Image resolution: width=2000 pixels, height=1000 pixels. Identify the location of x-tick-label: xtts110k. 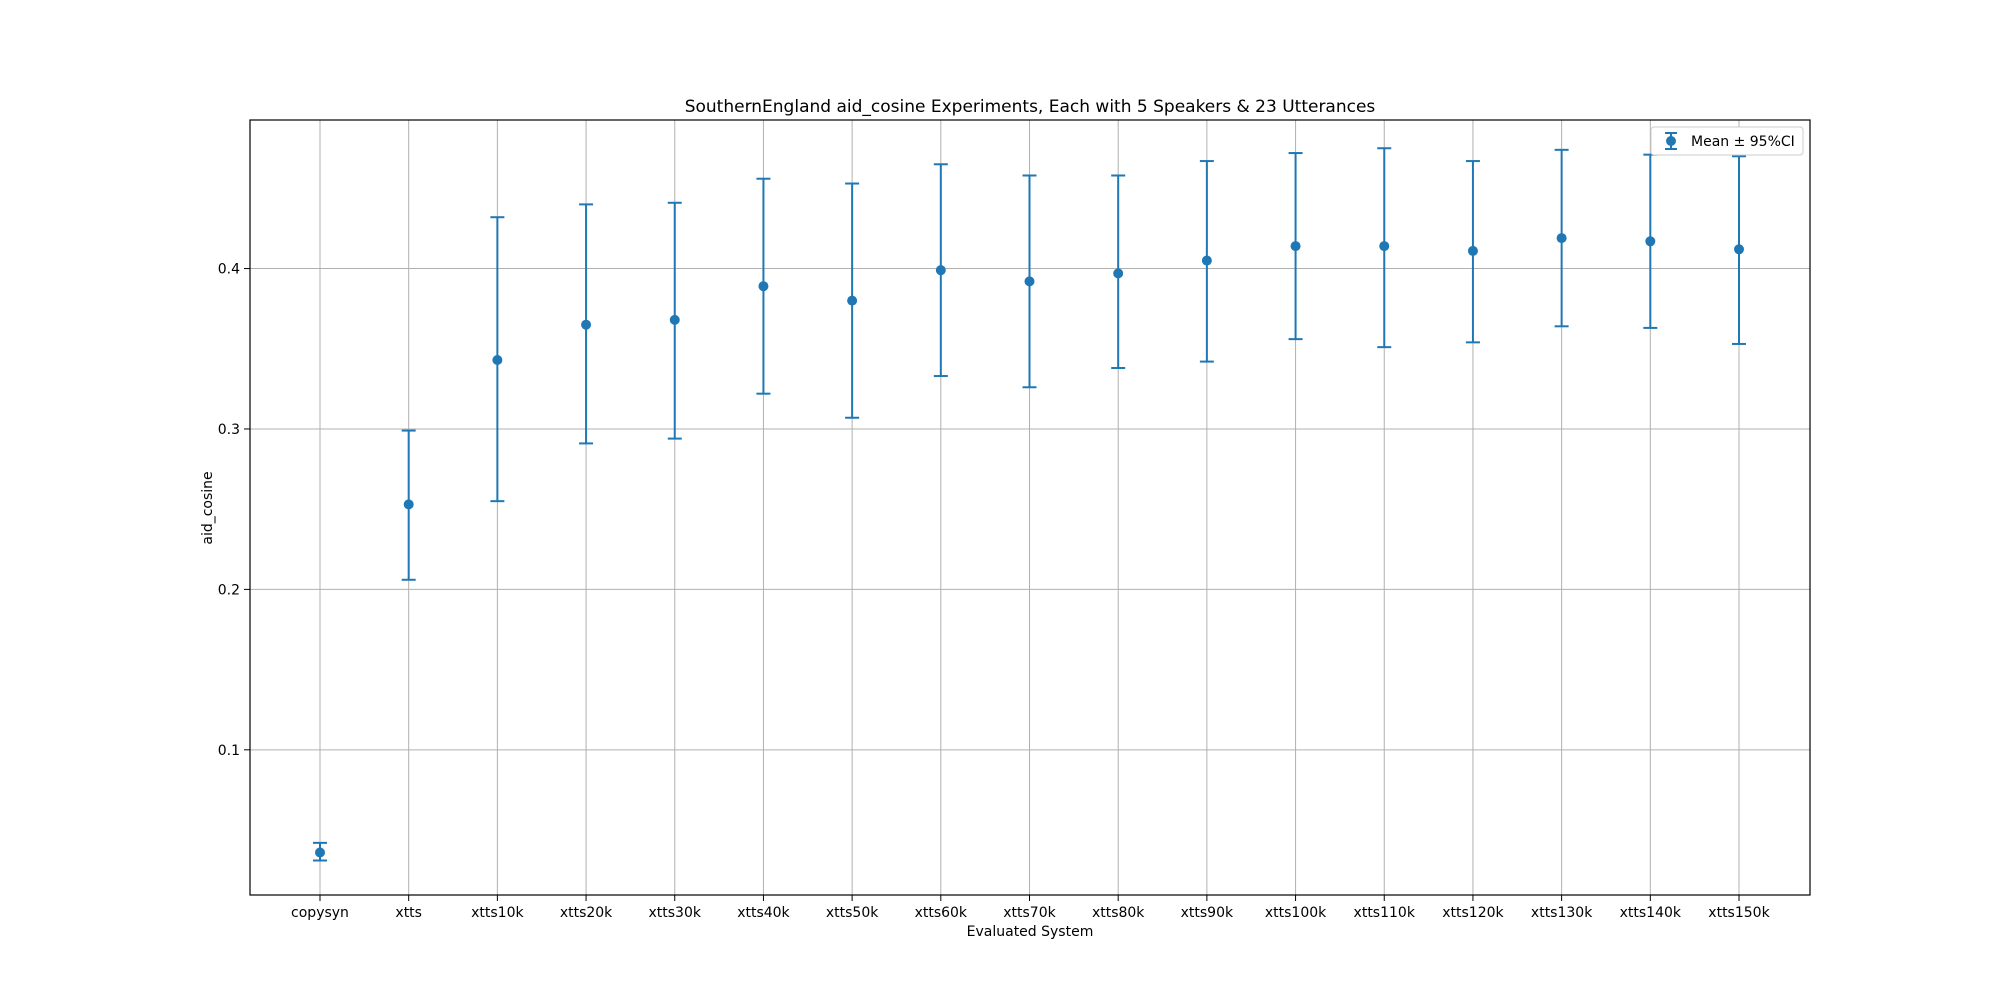
(1385, 913).